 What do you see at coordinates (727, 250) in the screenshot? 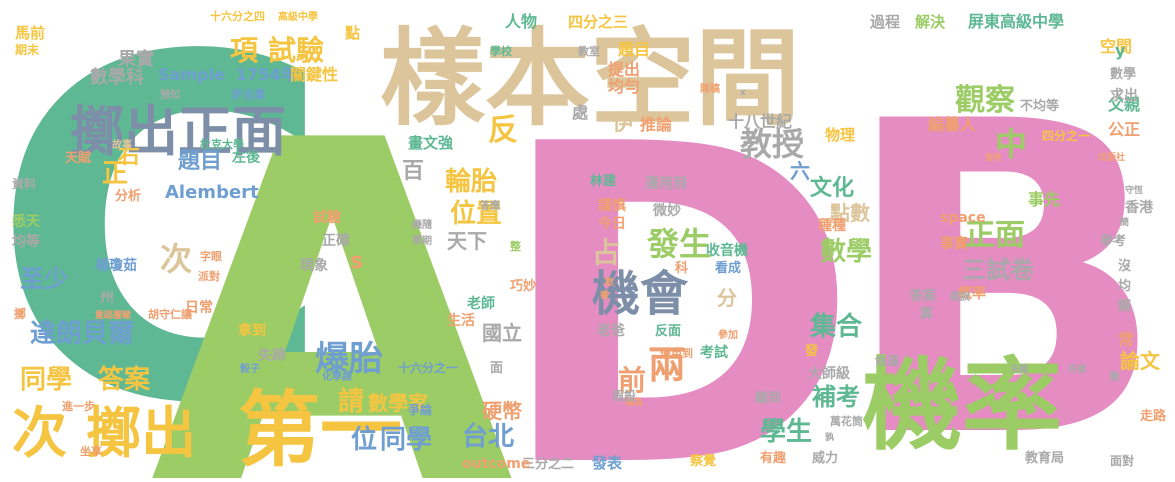
I see `word-small: 收音機` at bounding box center [727, 250].